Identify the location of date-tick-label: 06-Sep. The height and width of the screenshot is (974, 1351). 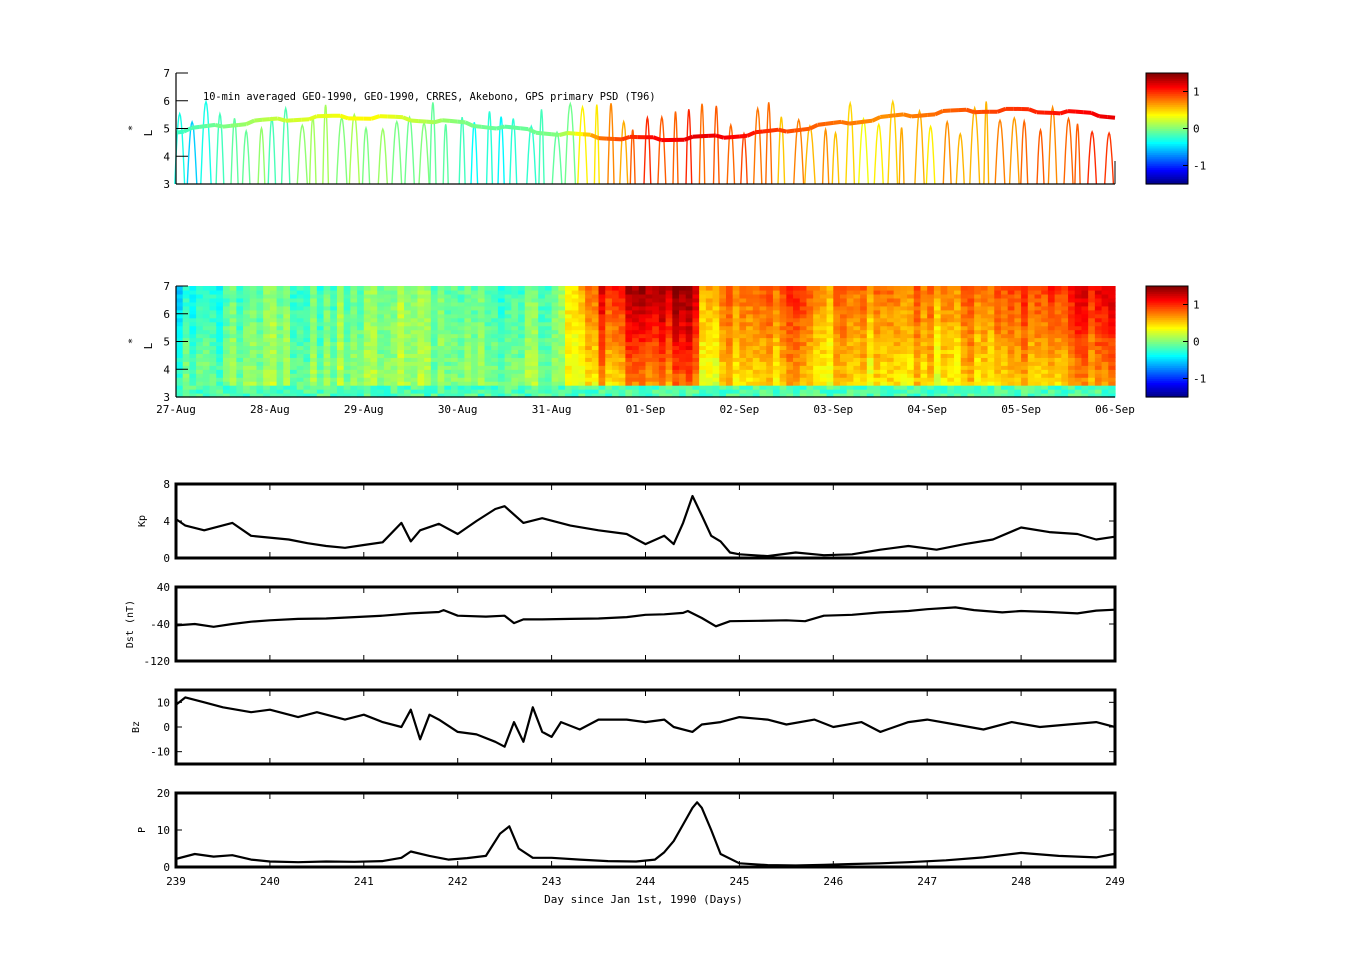
(1115, 409).